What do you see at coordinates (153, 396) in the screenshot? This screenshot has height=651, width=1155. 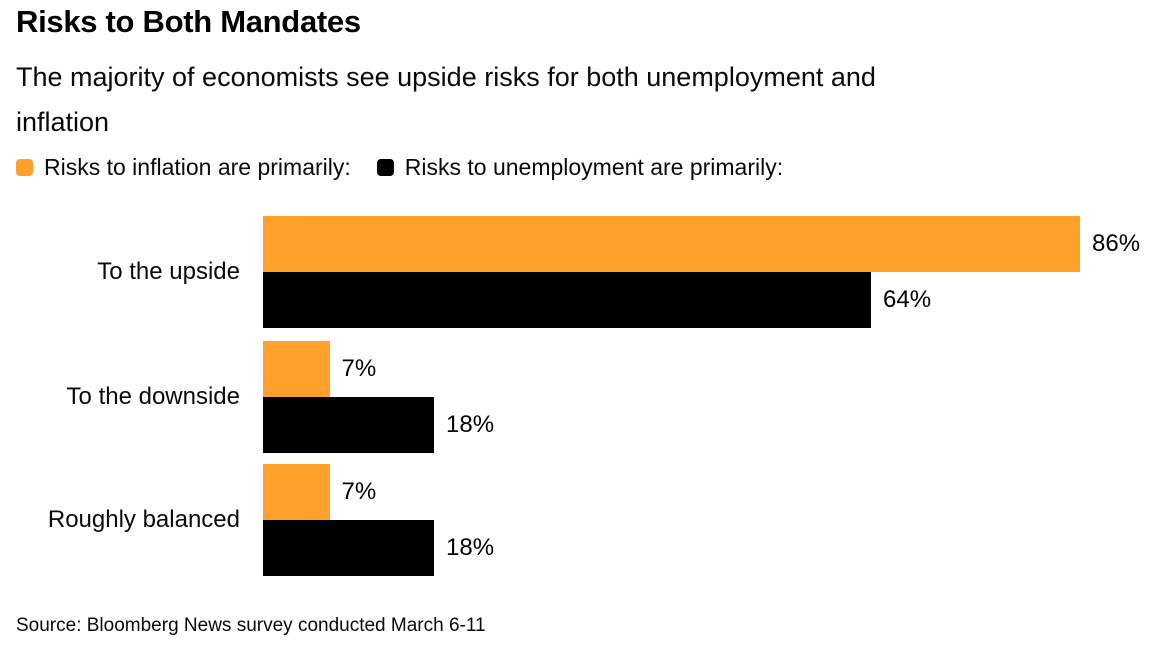 I see `category-label: To the downside` at bounding box center [153, 396].